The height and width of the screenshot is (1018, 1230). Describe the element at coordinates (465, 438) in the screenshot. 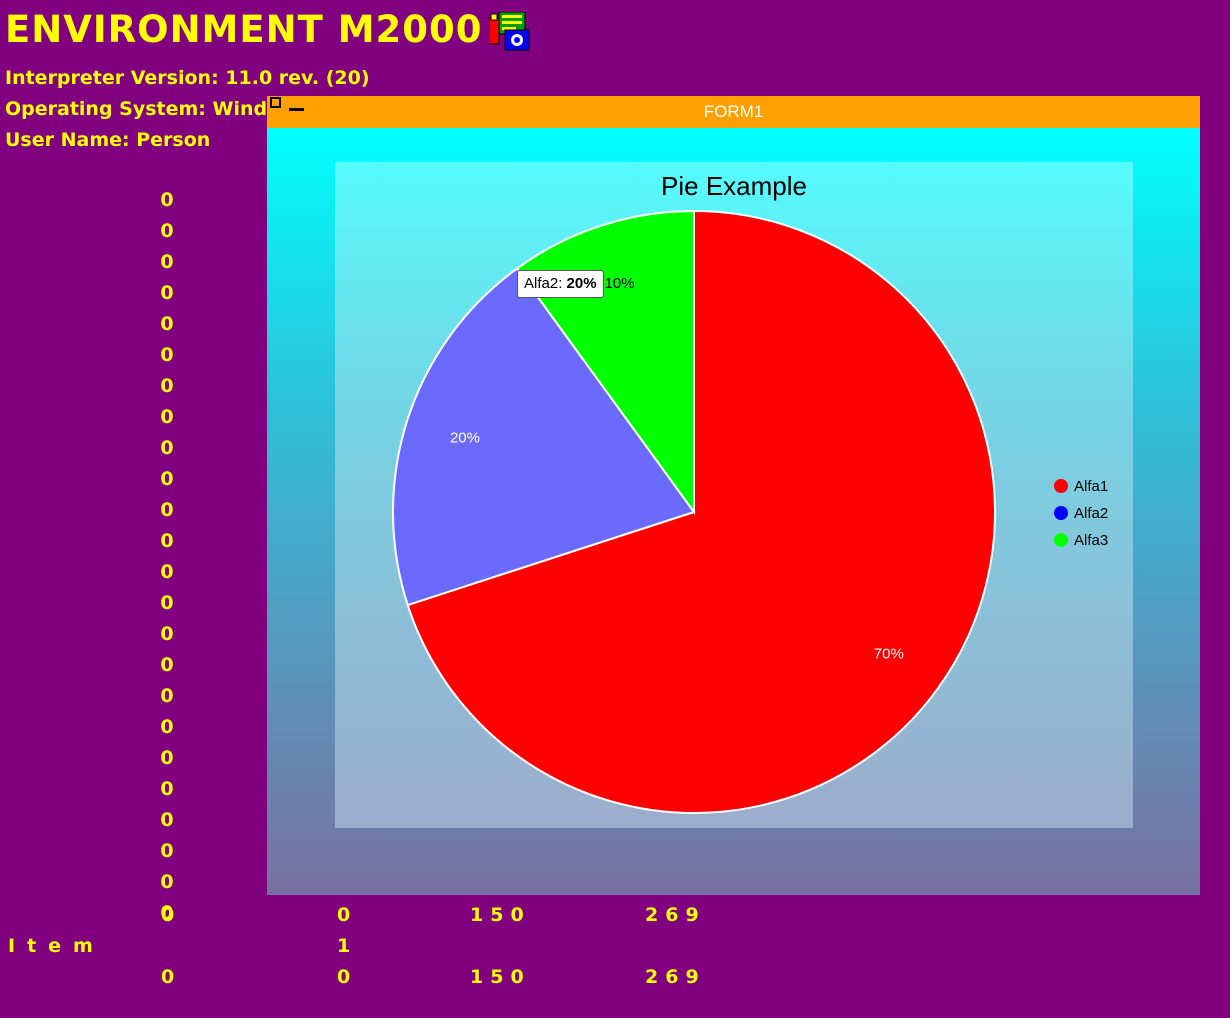

I see `pie-slice-label: 20%` at that location.